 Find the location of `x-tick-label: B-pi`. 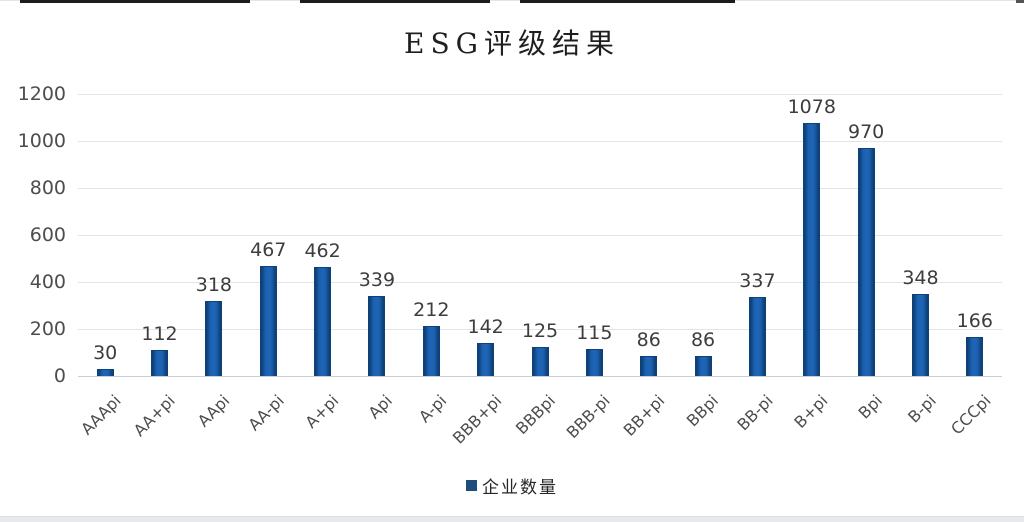

x-tick-label: B-pi is located at coordinates (922, 409).